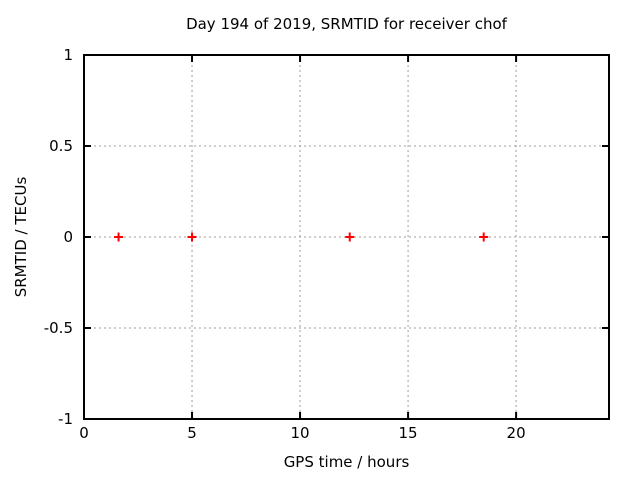 The width and height of the screenshot is (640, 480). What do you see at coordinates (65, 419) in the screenshot?
I see `y-tick-label: -1` at bounding box center [65, 419].